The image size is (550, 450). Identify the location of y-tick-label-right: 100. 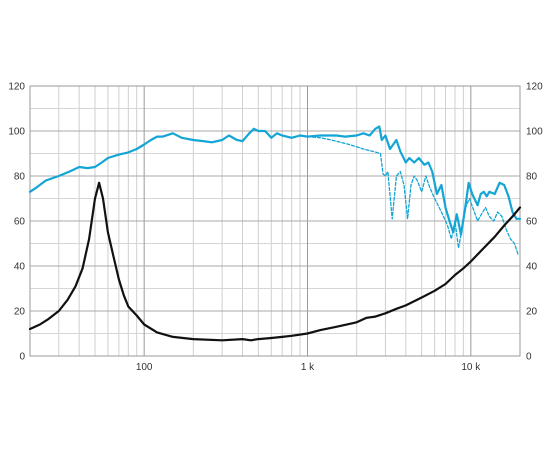
(534, 132).